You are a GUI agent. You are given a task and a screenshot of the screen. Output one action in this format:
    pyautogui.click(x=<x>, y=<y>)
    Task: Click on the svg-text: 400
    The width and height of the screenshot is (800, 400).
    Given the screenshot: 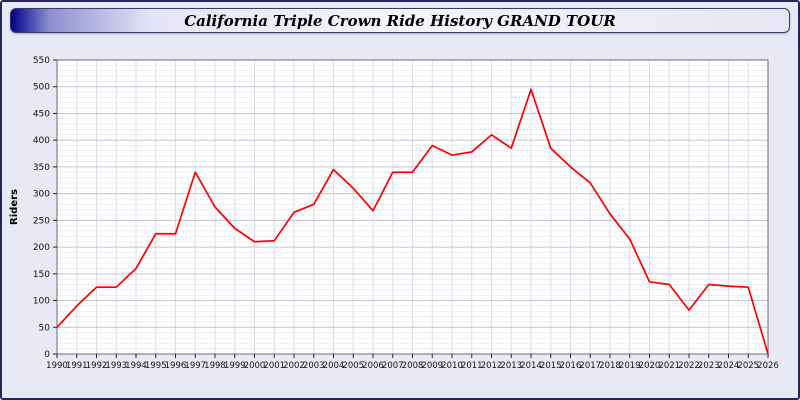 What is the action you would take?
    pyautogui.click(x=41, y=141)
    